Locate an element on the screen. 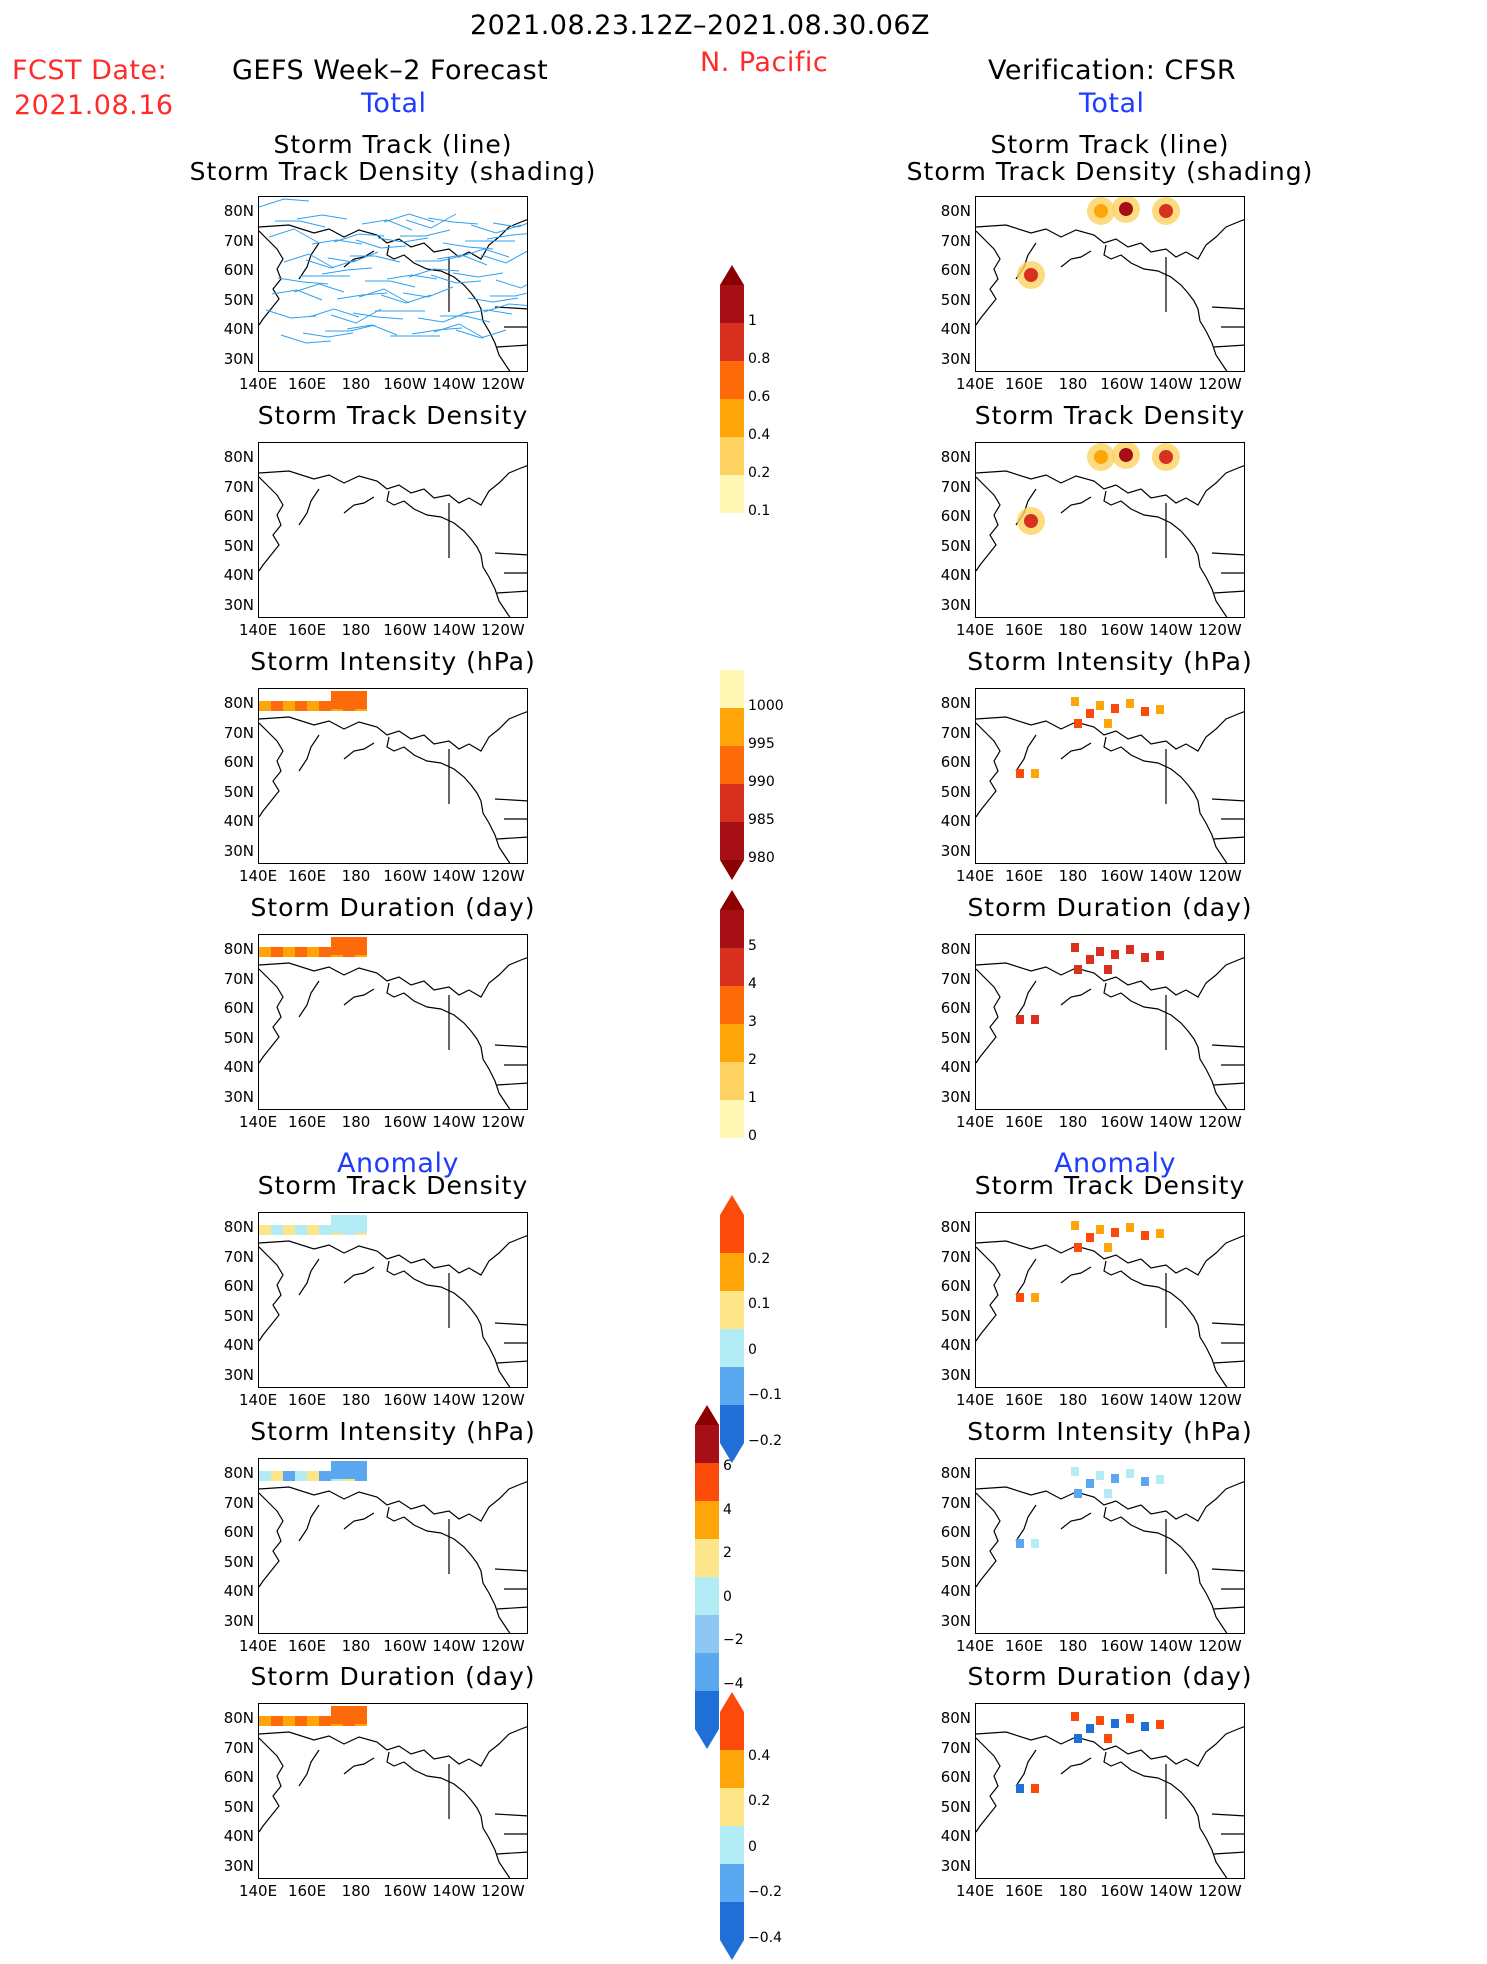 The height and width of the screenshot is (1964, 1487). colorbar-label: 0.2 is located at coordinates (759, 1801).